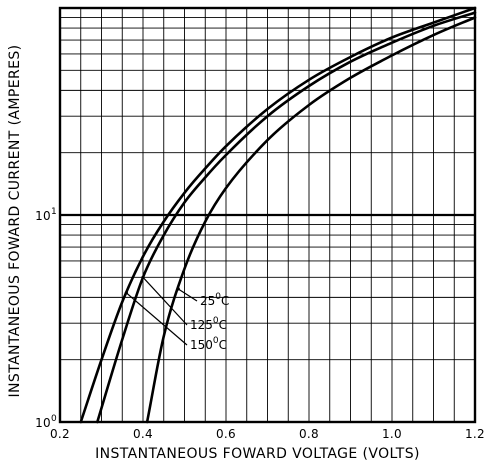 This screenshot has width=487, height=467. What do you see at coordinates (257, 454) in the screenshot?
I see `x-axis-title: INSTANTANEOUS FOWARD VOLTAGE (VOLTS)` at bounding box center [257, 454].